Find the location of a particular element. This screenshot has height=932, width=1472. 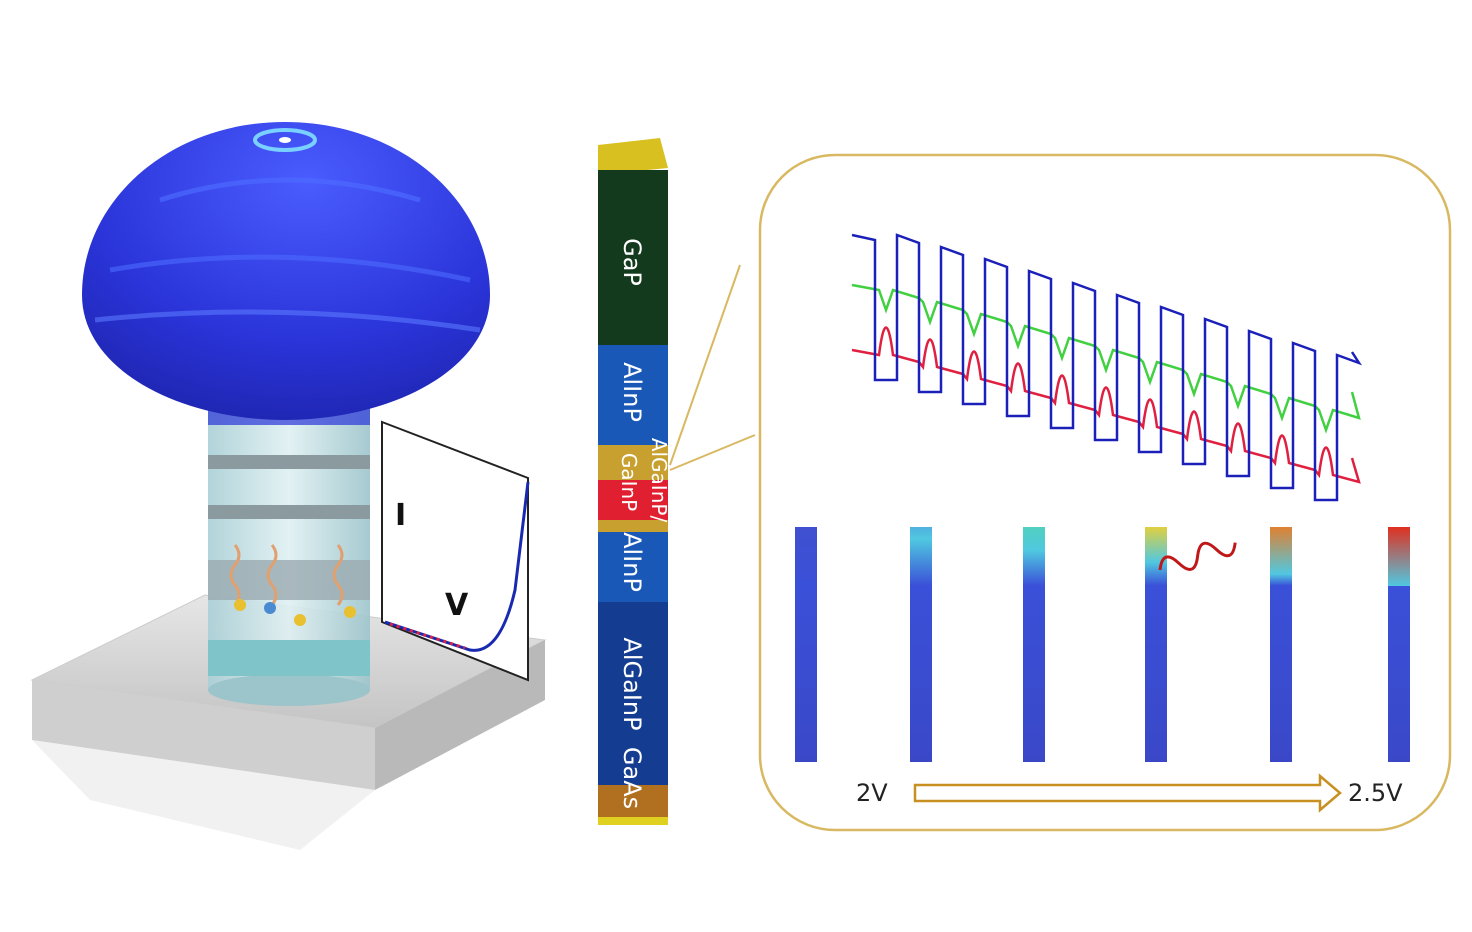

valence-band is located at coordinates (1106, 405).